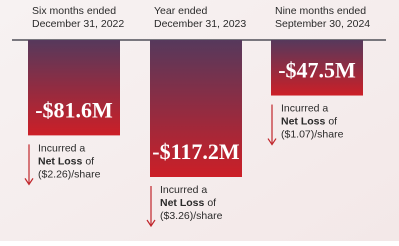 The width and height of the screenshot is (399, 246). Describe the element at coordinates (200, 24) in the screenshot. I see `category-label: December 31, 2023` at that location.